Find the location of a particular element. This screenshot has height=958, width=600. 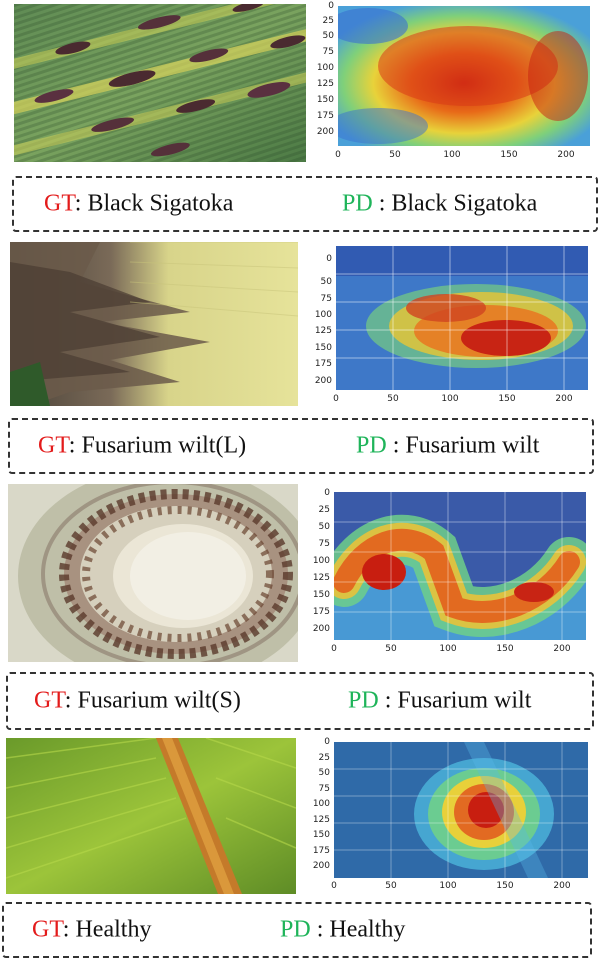

prediction-label-box-3: GT: Fusarium wilt(S) PD : Fusarium wilt is located at coordinates (300, 701).